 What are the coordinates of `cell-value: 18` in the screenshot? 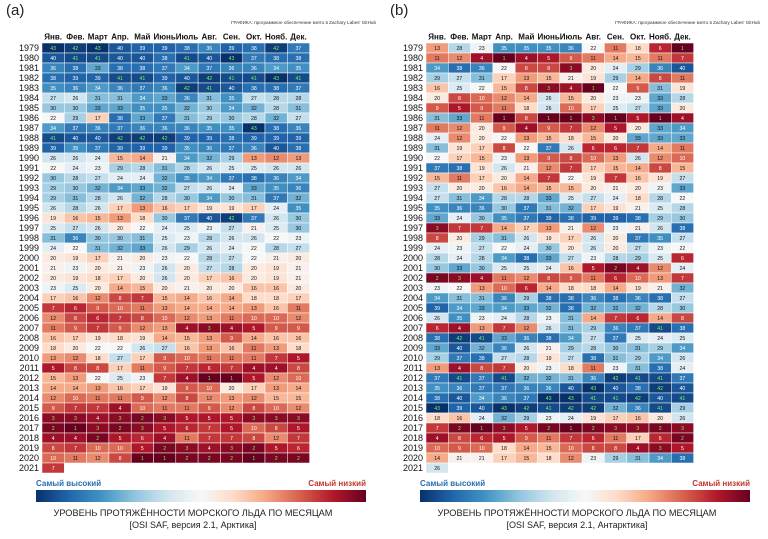 It's located at (571, 139).